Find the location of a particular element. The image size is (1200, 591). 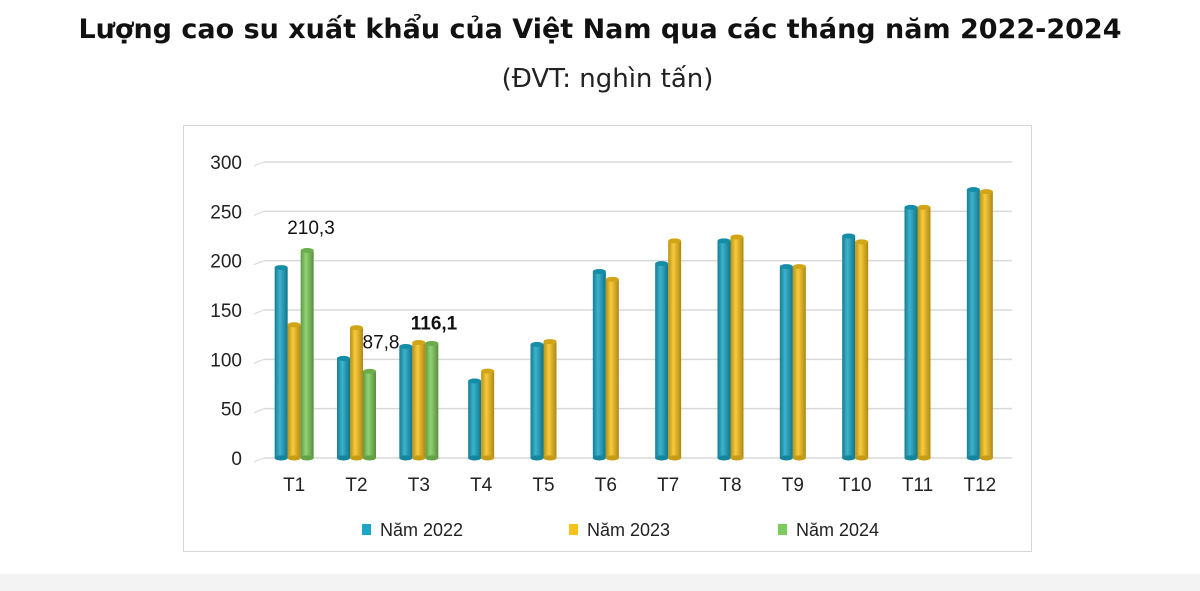

legend-label: Năm 2023 is located at coordinates (628, 530).